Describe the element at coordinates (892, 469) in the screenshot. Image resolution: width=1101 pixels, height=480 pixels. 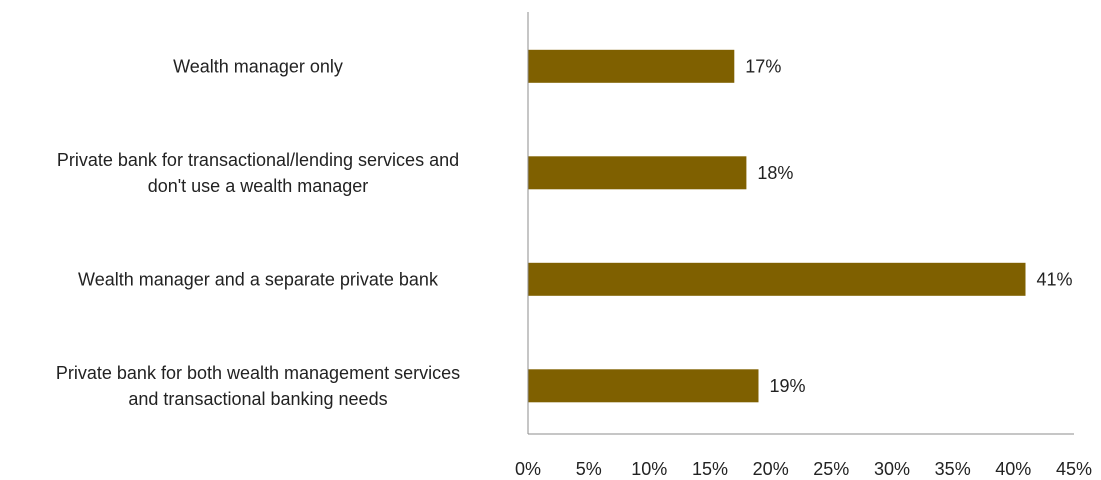
I see `x-tick-label-7: 30%` at that location.